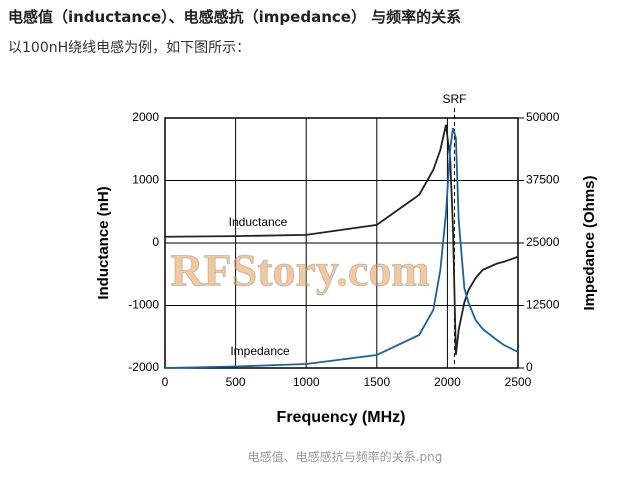 This screenshot has height=478, width=627. I want to click on series-annotation: Inductance, so click(258, 222).